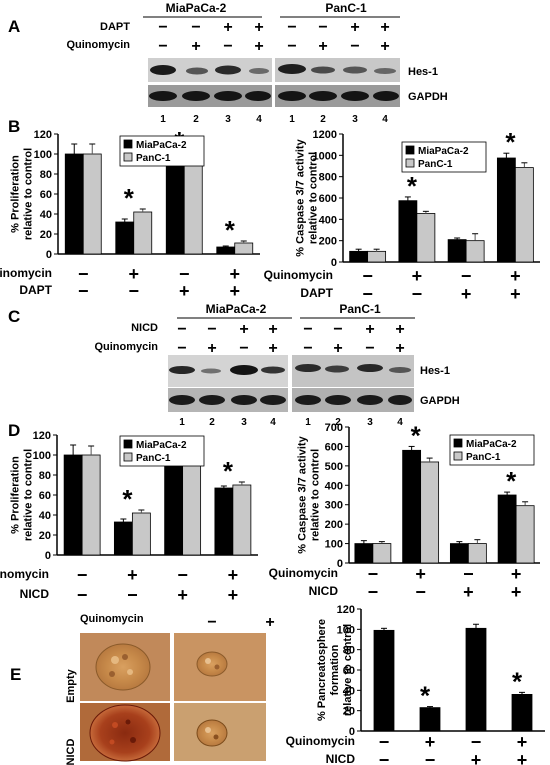 The width and height of the screenshot is (550, 765). What do you see at coordinates (491, 444) in the screenshot?
I see `legend-label: MiaPaCa-2` at bounding box center [491, 444].